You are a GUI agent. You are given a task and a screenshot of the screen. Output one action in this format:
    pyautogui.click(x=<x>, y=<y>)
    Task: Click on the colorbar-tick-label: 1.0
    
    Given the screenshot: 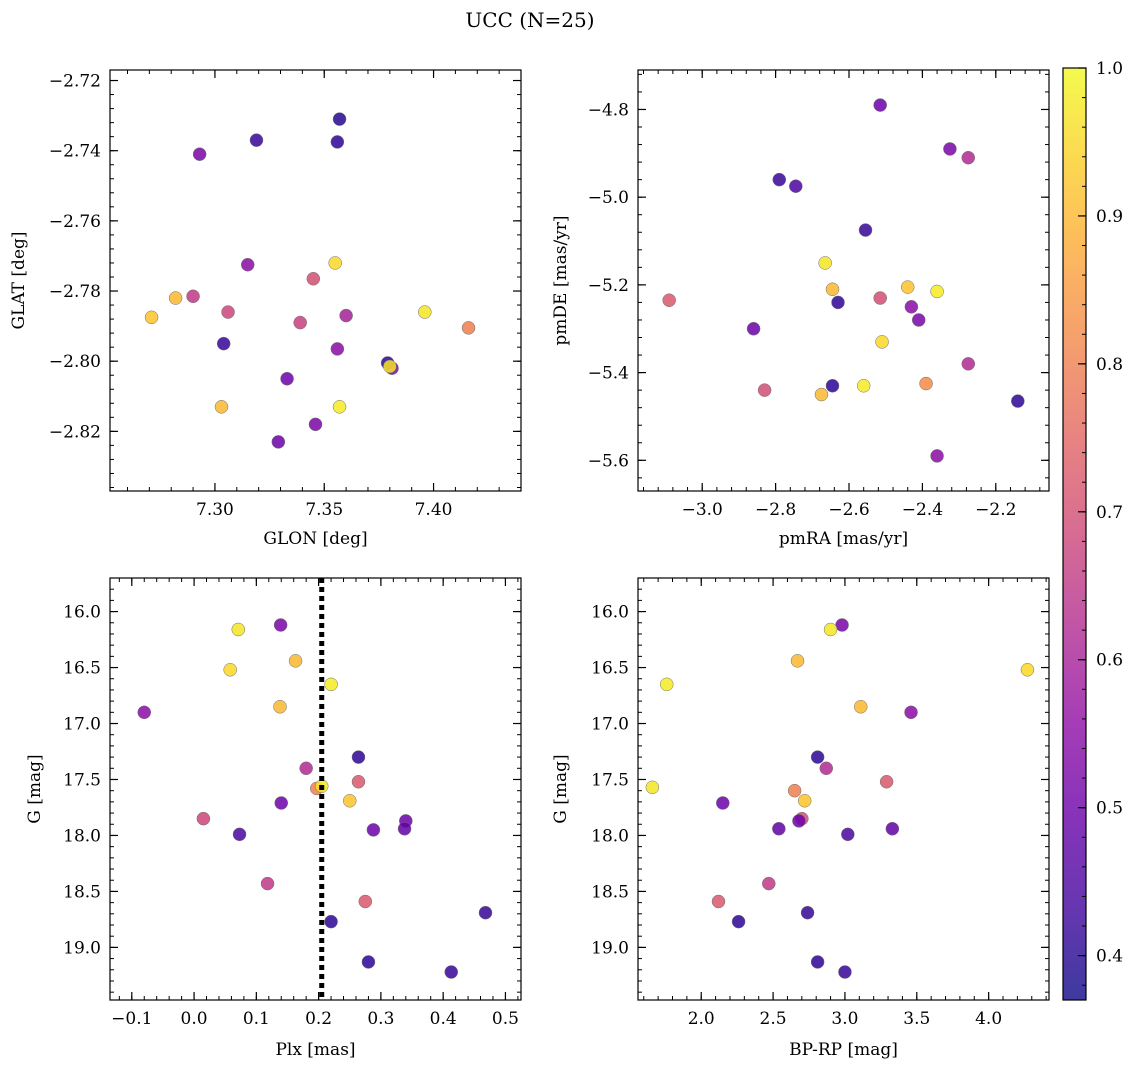 What is the action you would take?
    pyautogui.click(x=1109, y=69)
    